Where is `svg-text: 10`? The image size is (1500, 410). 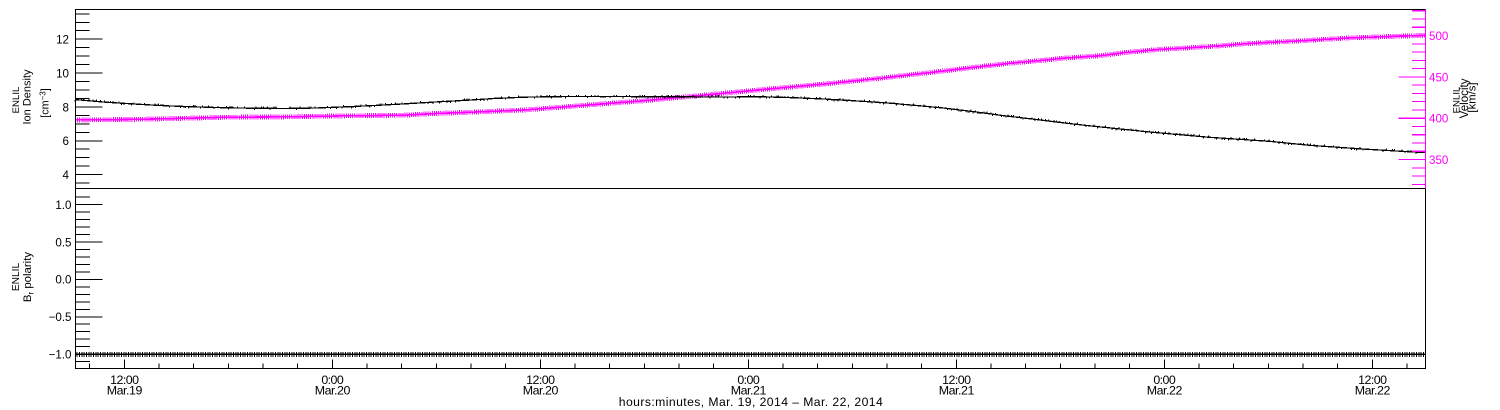
svg-text: 10 is located at coordinates (62, 73).